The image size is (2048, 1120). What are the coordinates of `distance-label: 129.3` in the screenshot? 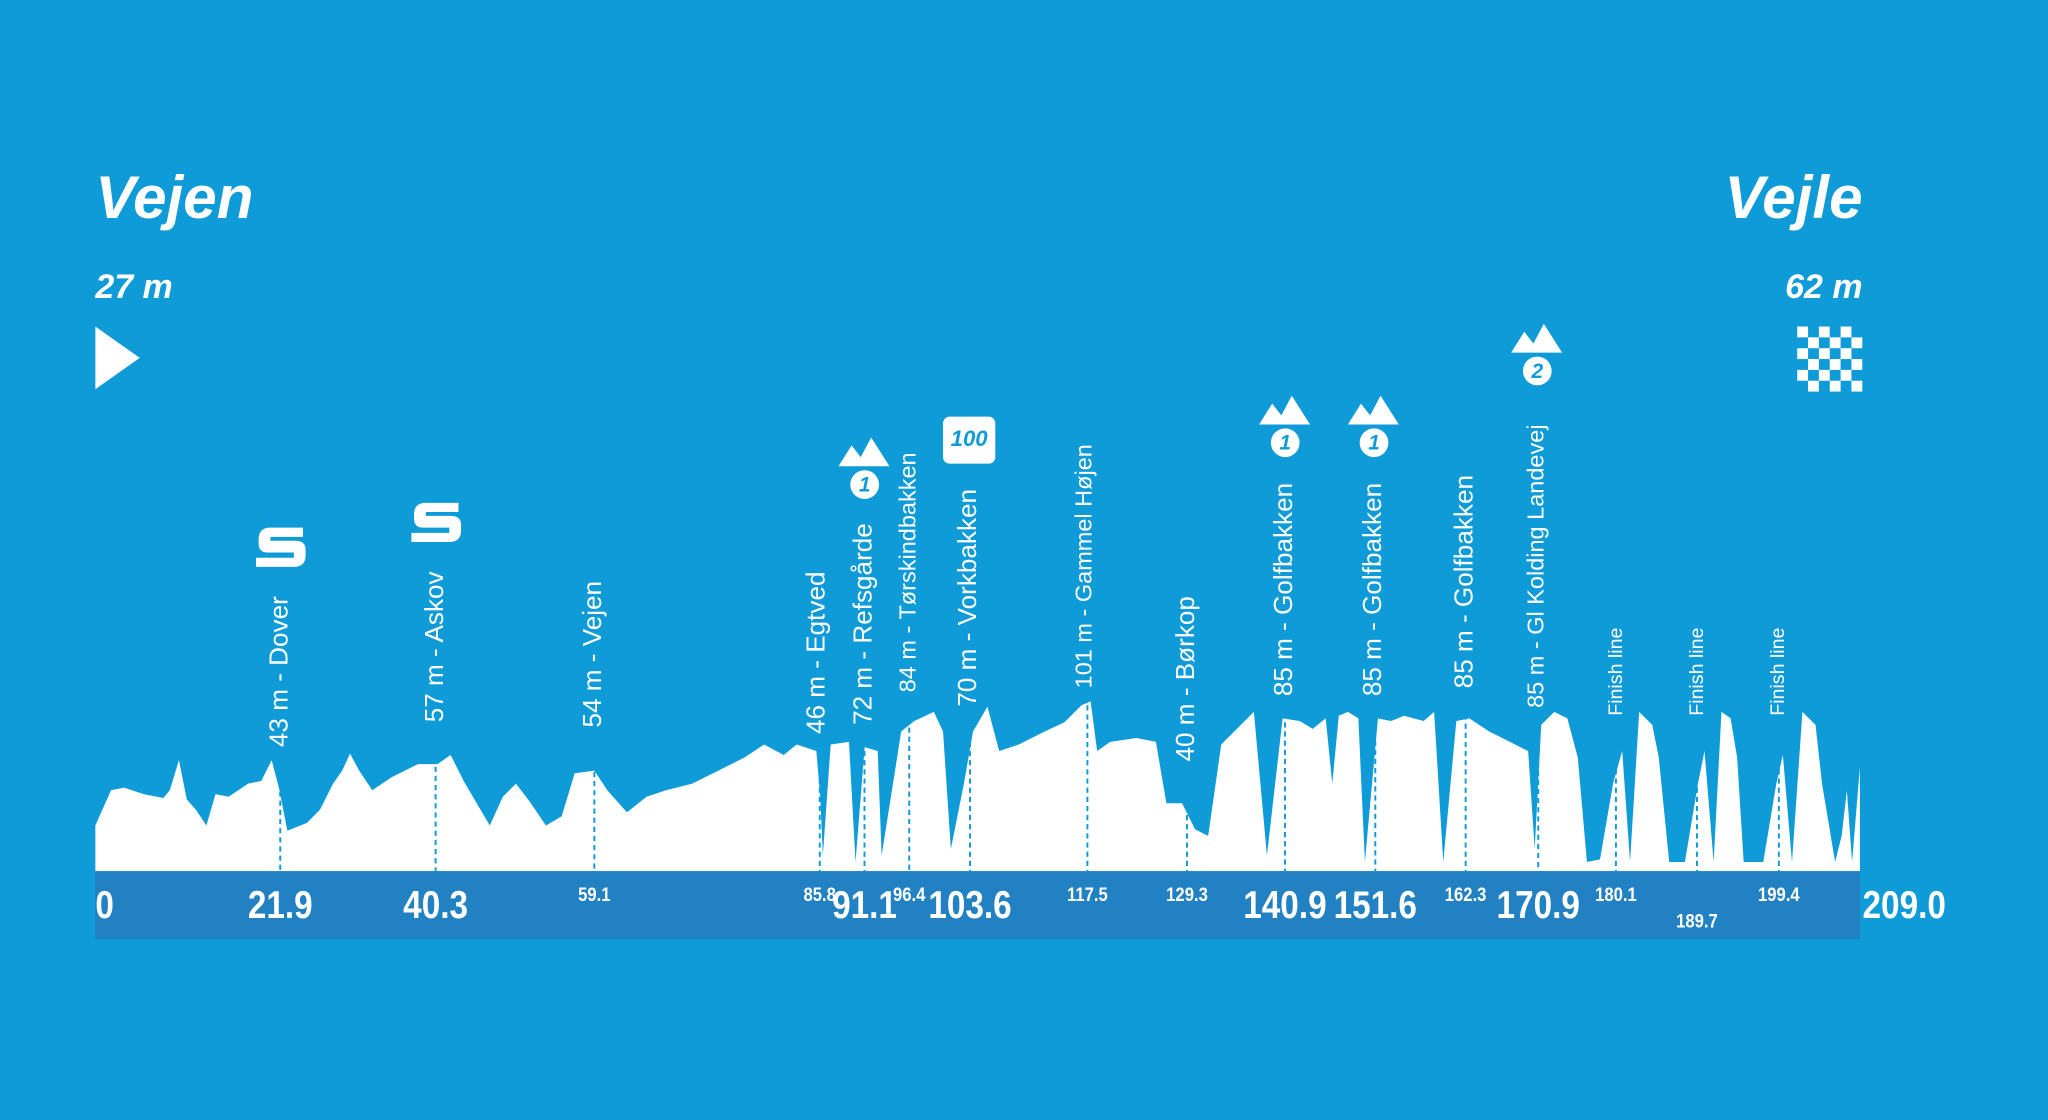 It's located at (1187, 895).